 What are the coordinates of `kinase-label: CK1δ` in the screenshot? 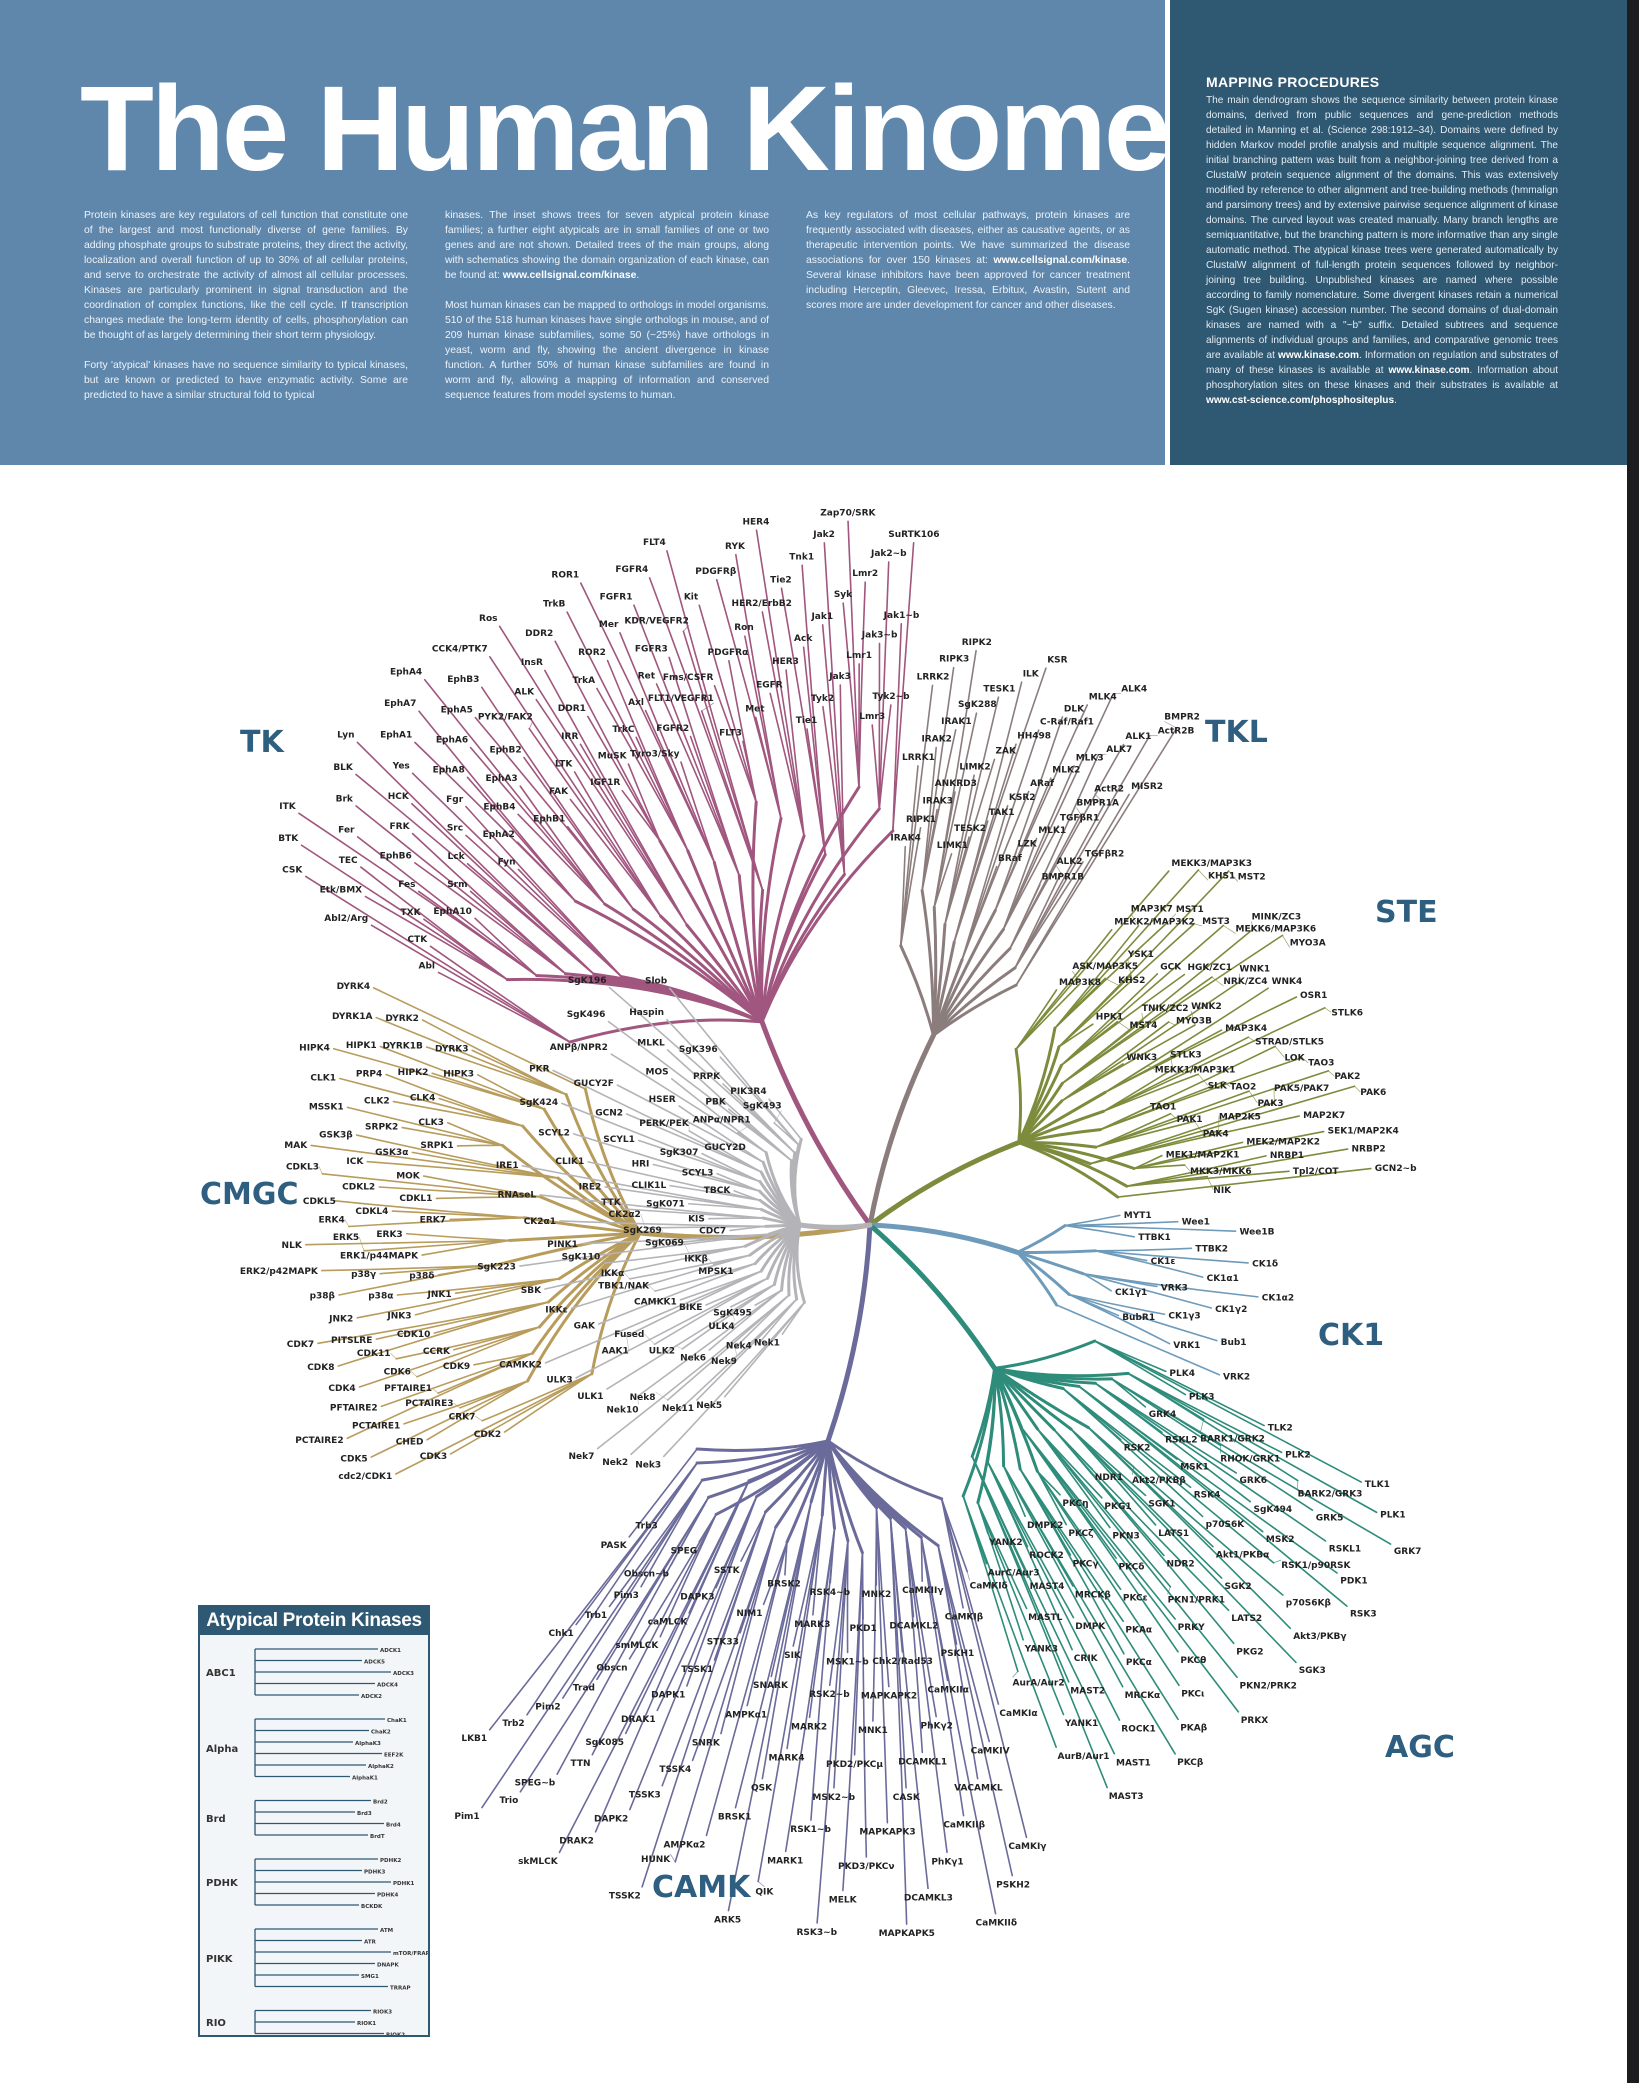 It's located at (1265, 1264).